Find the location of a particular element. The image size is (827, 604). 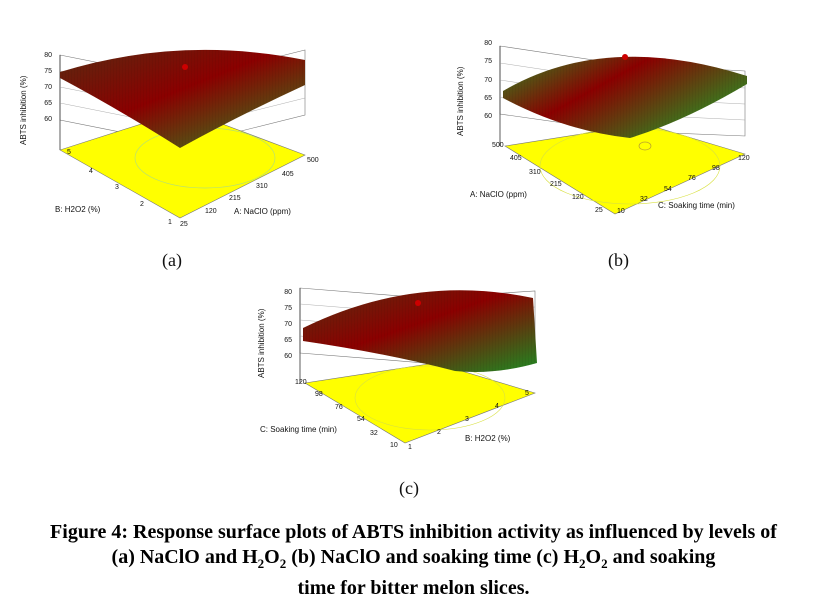

y-tick: 405 is located at coordinates (516, 158).